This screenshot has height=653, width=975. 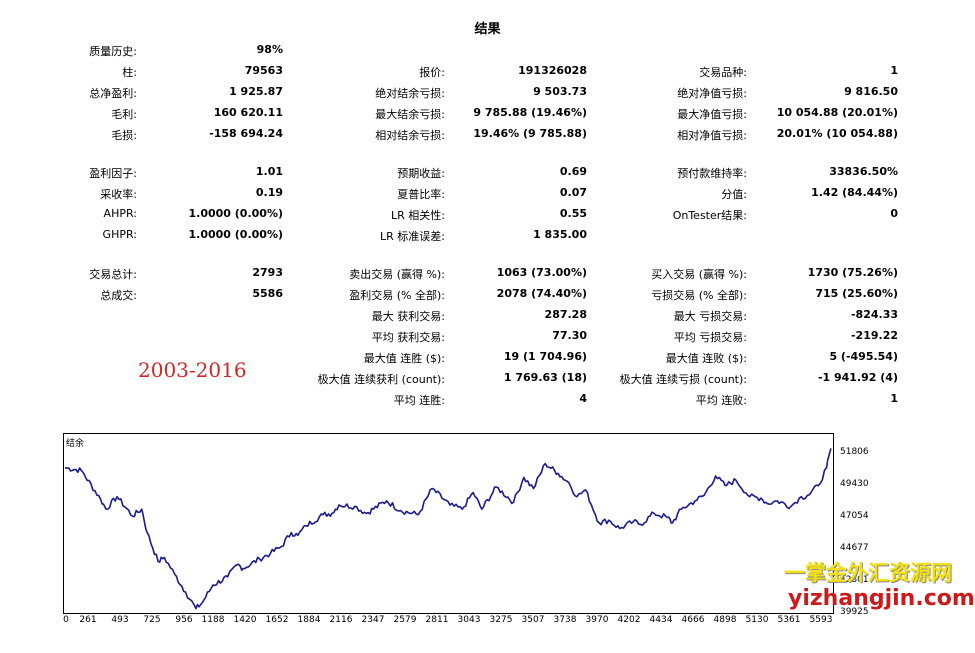 What do you see at coordinates (725, 620) in the screenshot?
I see `x-tick-label: 4898` at bounding box center [725, 620].